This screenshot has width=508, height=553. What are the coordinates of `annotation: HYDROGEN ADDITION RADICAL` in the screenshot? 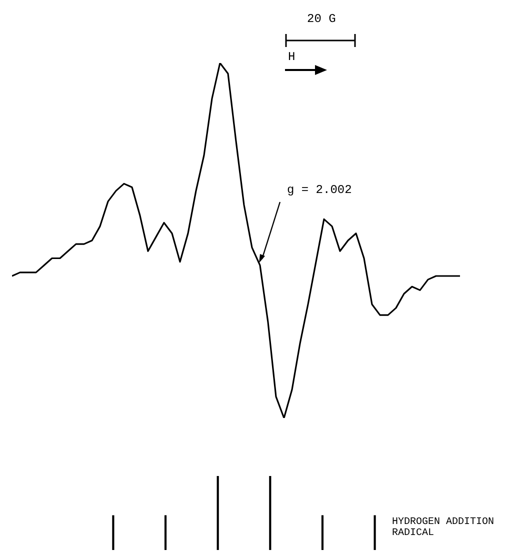 It's located at (444, 528).